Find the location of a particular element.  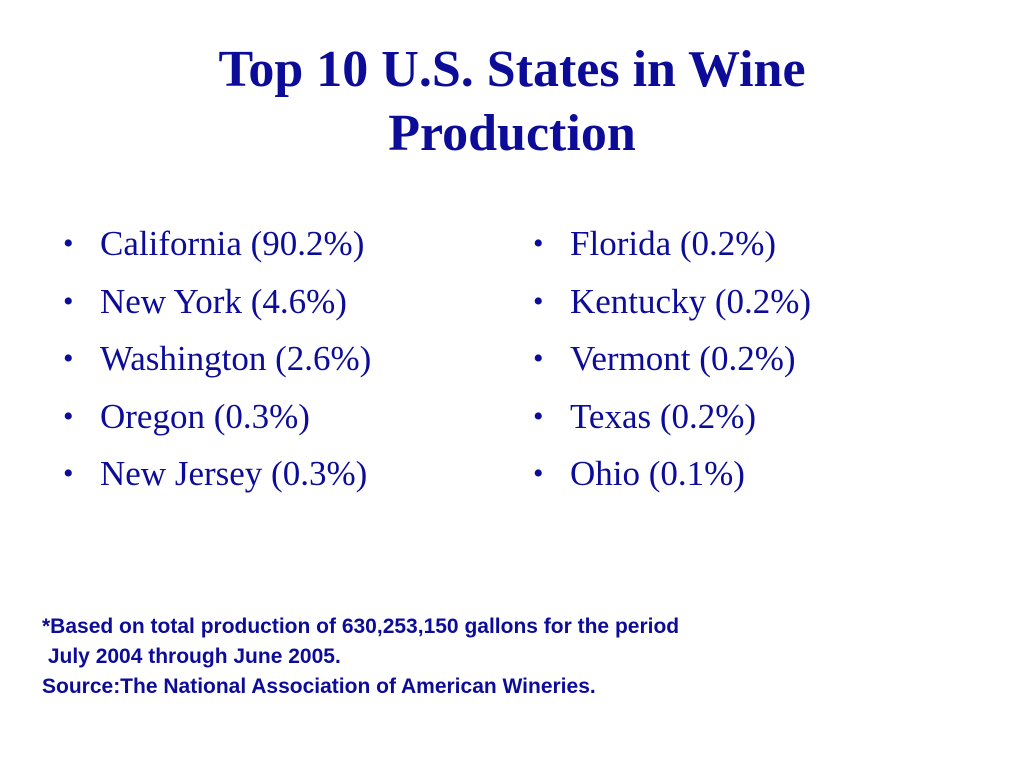

list-item: • New York (4.6%) is located at coordinates (280, 305).